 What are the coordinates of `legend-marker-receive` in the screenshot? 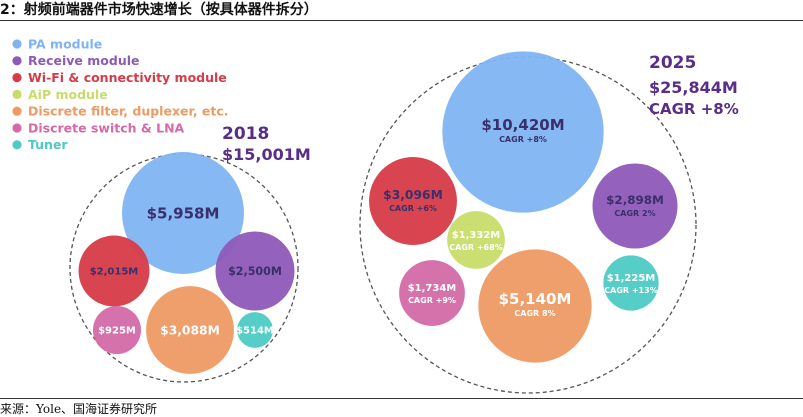 It's located at (17, 61).